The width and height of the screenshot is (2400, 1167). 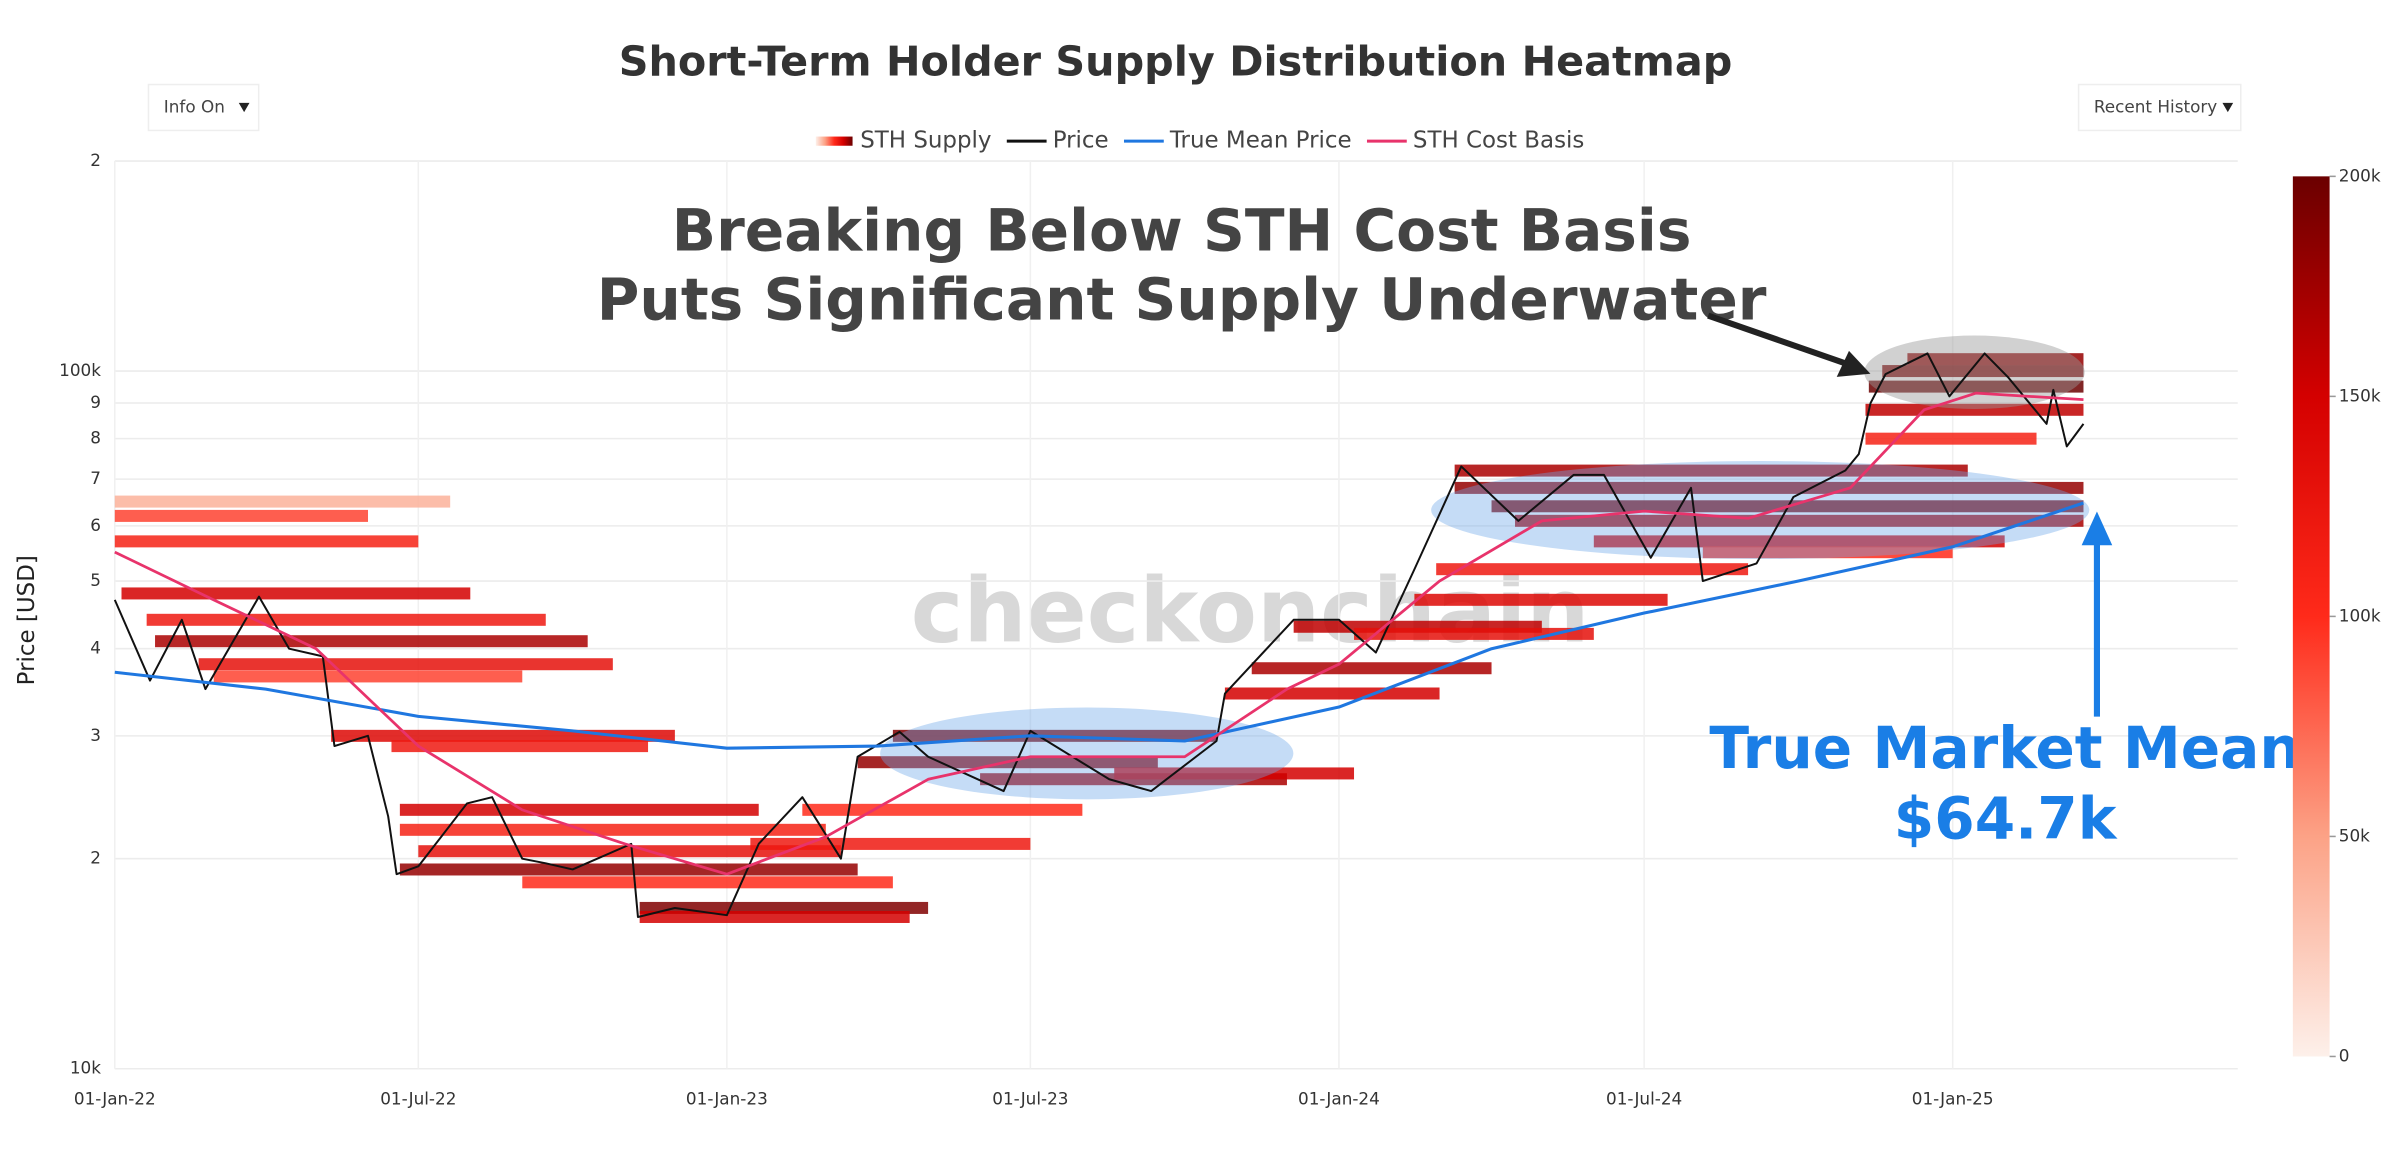 What do you see at coordinates (834, 141) in the screenshot?
I see `legend-swatch` at bounding box center [834, 141].